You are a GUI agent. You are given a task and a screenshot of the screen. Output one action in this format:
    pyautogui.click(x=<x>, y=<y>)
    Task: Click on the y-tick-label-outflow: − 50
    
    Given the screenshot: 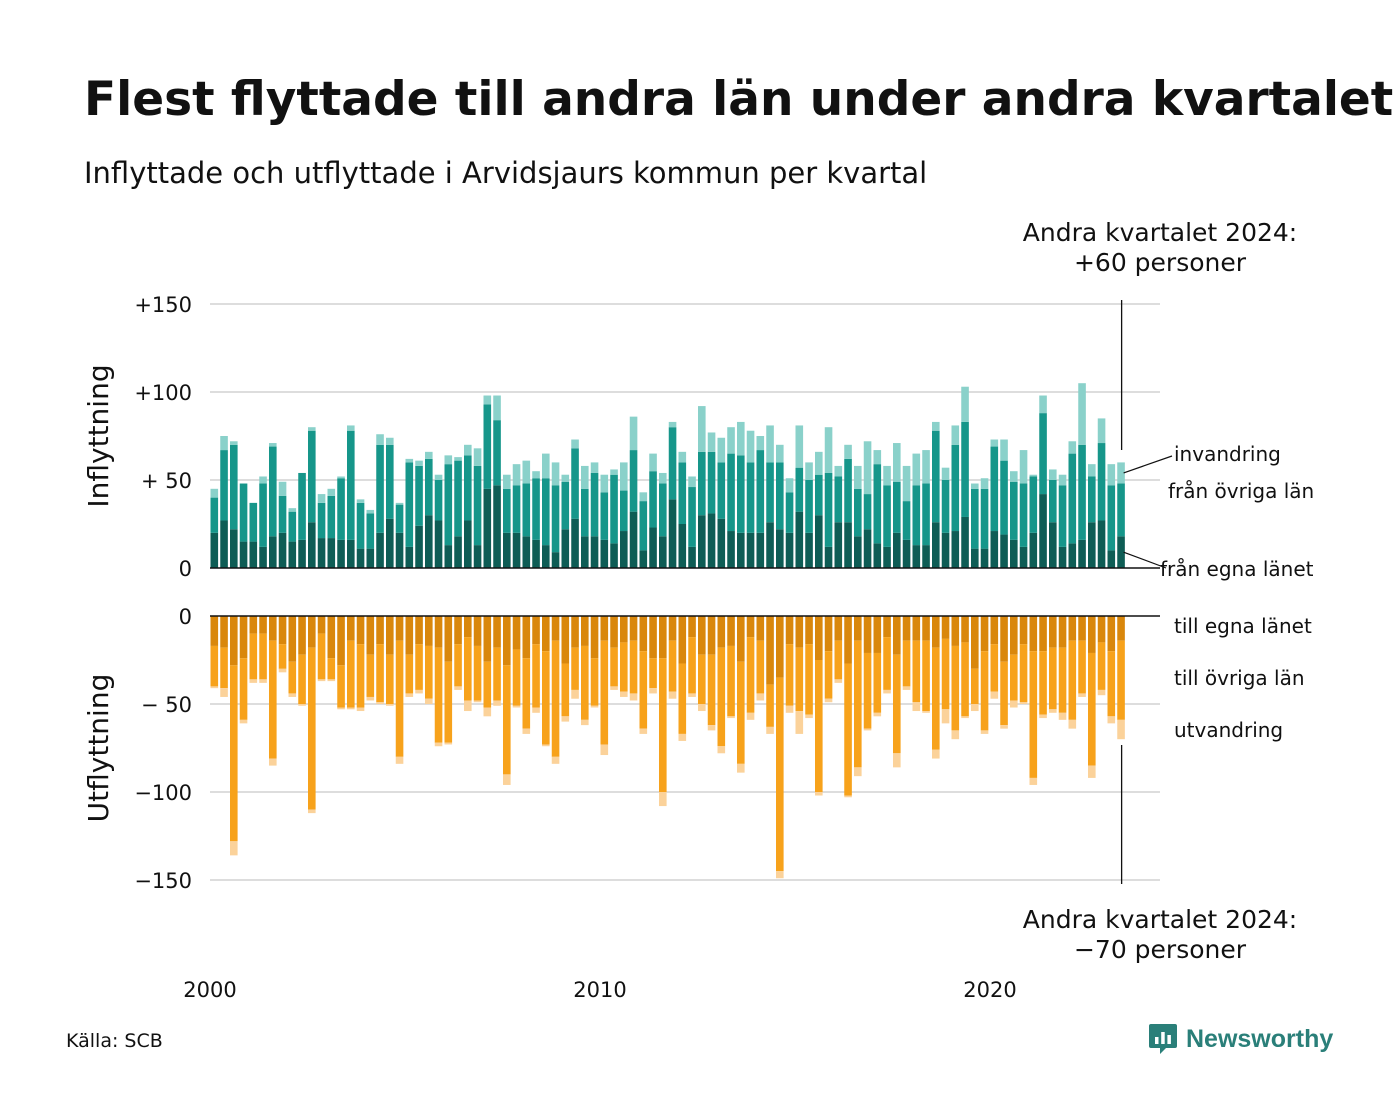 What is the action you would take?
    pyautogui.click(x=166, y=705)
    